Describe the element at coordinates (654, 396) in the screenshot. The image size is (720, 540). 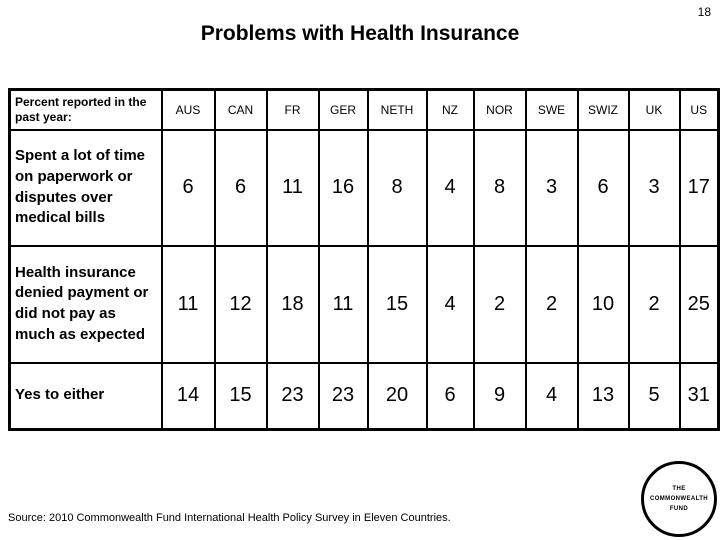
I see `data-cell: 5` at that location.